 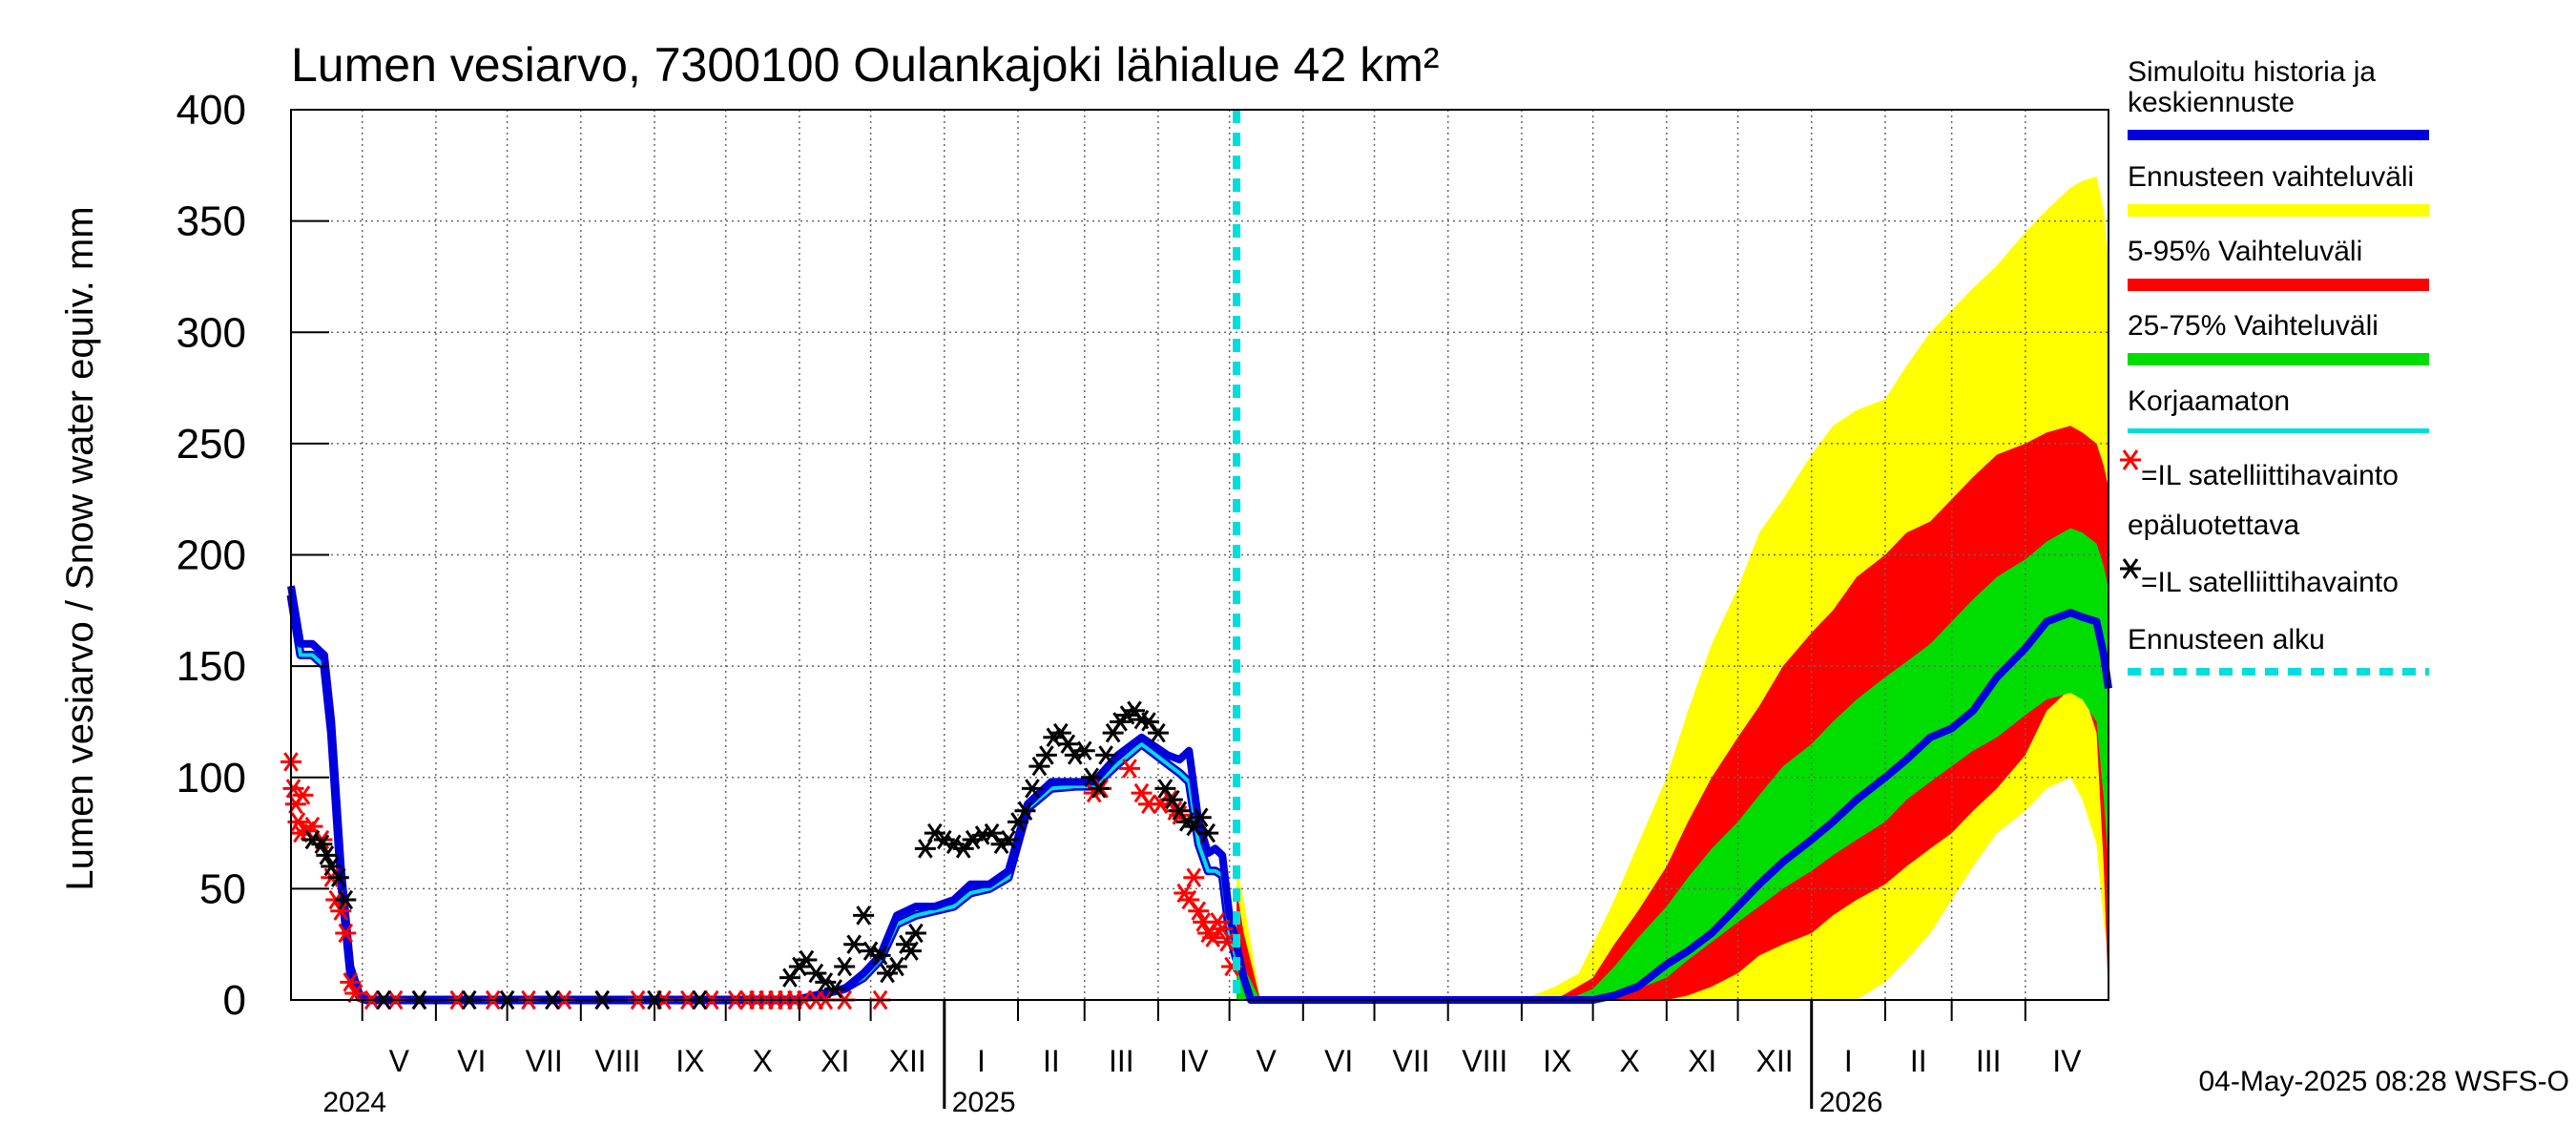 What do you see at coordinates (2384, 1081) in the screenshot?
I see `timestamp-footer: 04-May-2025 08:28 WSFS-O` at bounding box center [2384, 1081].